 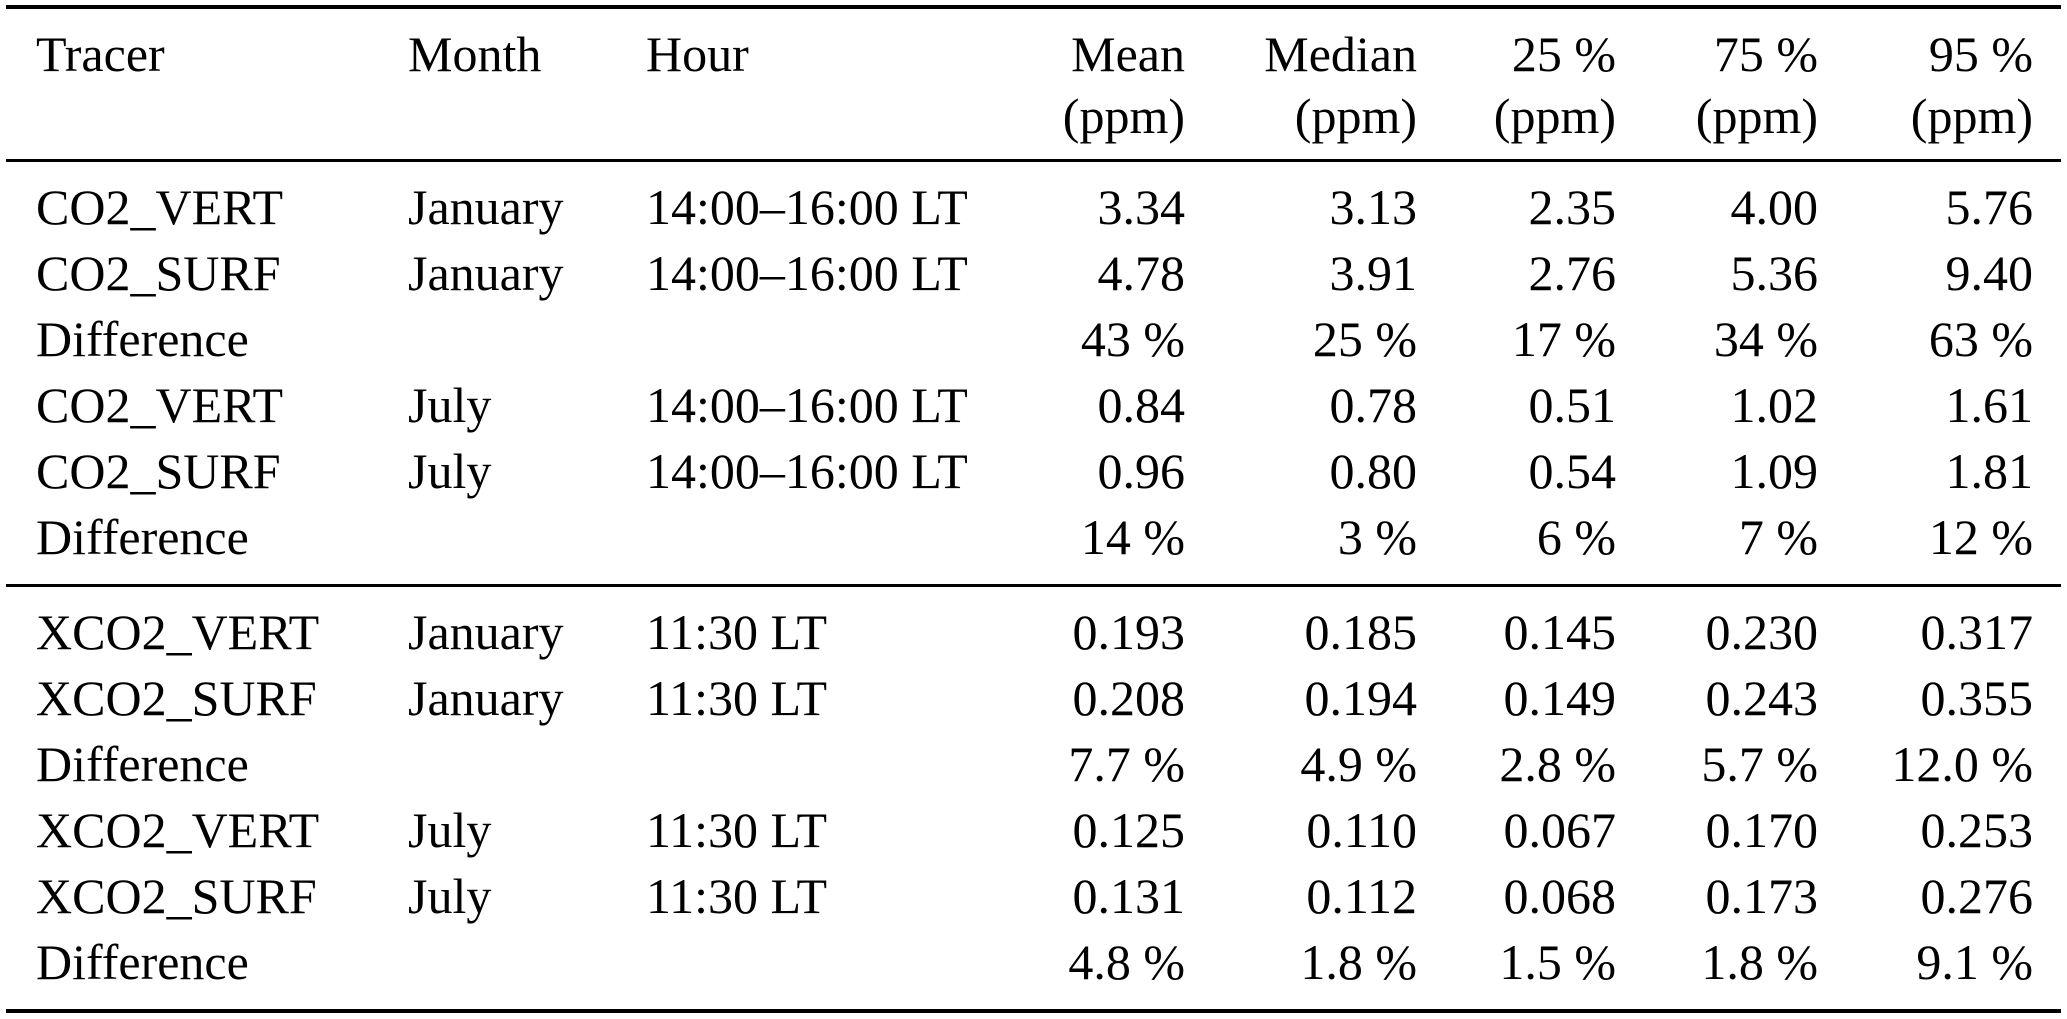 I want to click on cell-p95: 9.1 %, so click(x=1974, y=961).